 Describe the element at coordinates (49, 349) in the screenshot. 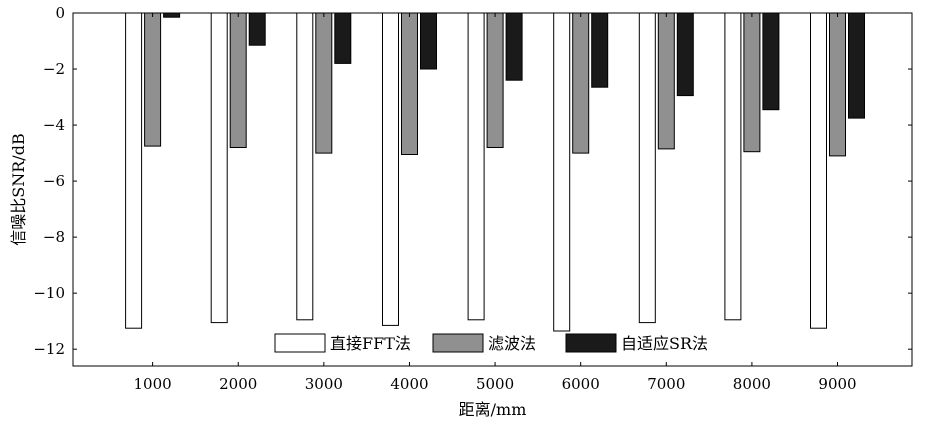

I see `y-tick-label: −12` at that location.